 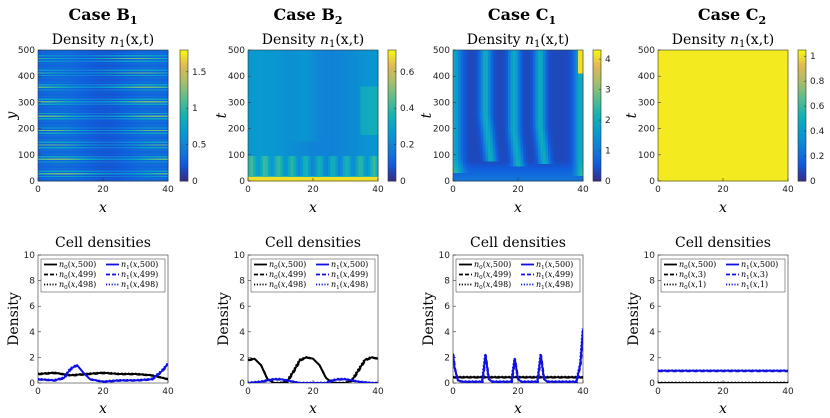 What do you see at coordinates (103, 115) in the screenshot?
I see `heatmap-cells` at bounding box center [103, 115].